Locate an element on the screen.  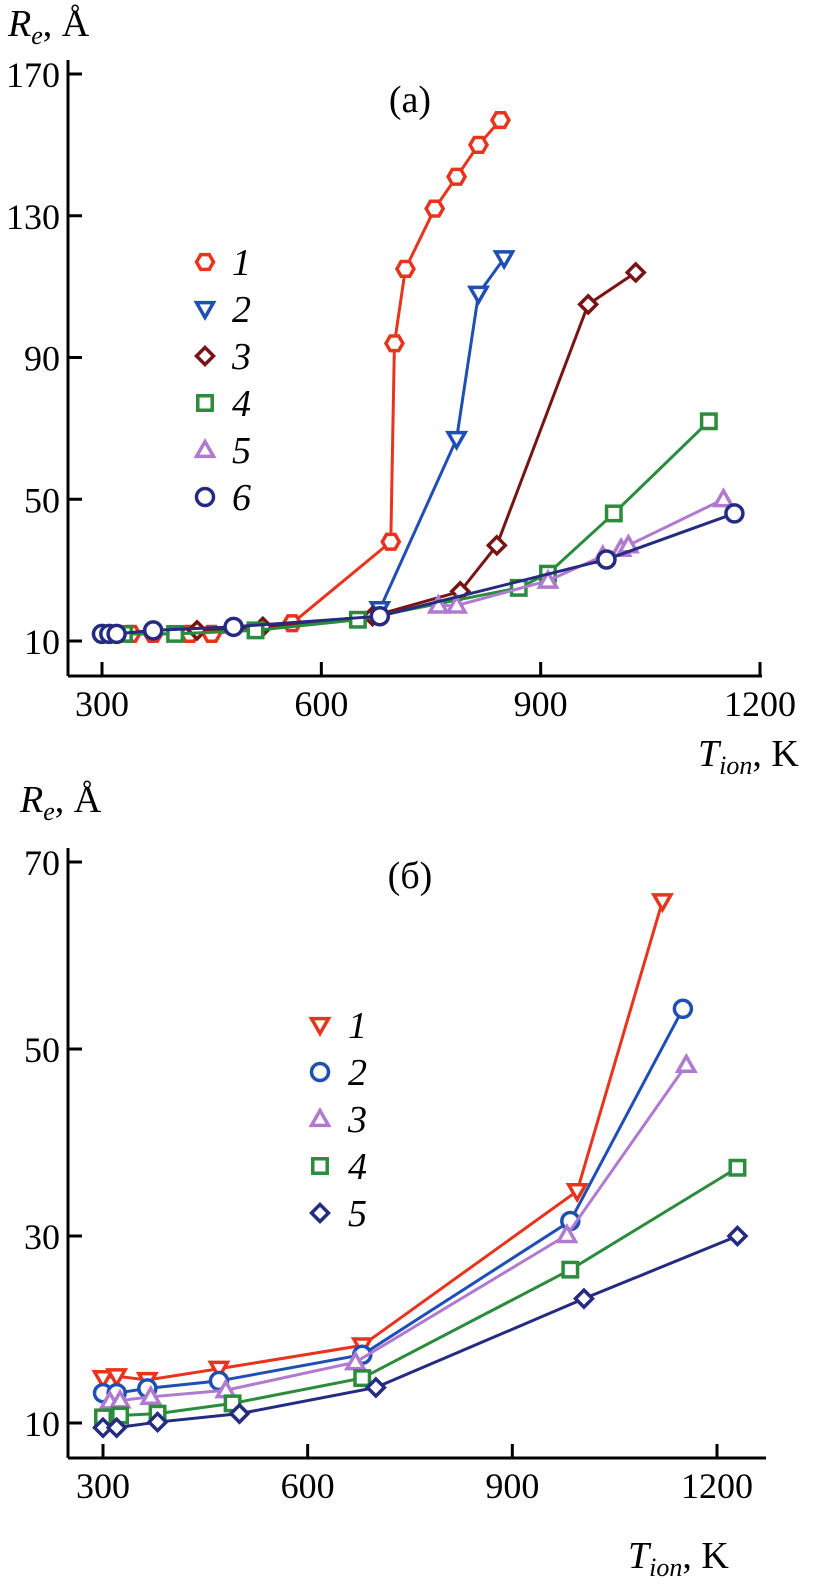
panel-b-series-2-point is located at coordinates (683, 1009).